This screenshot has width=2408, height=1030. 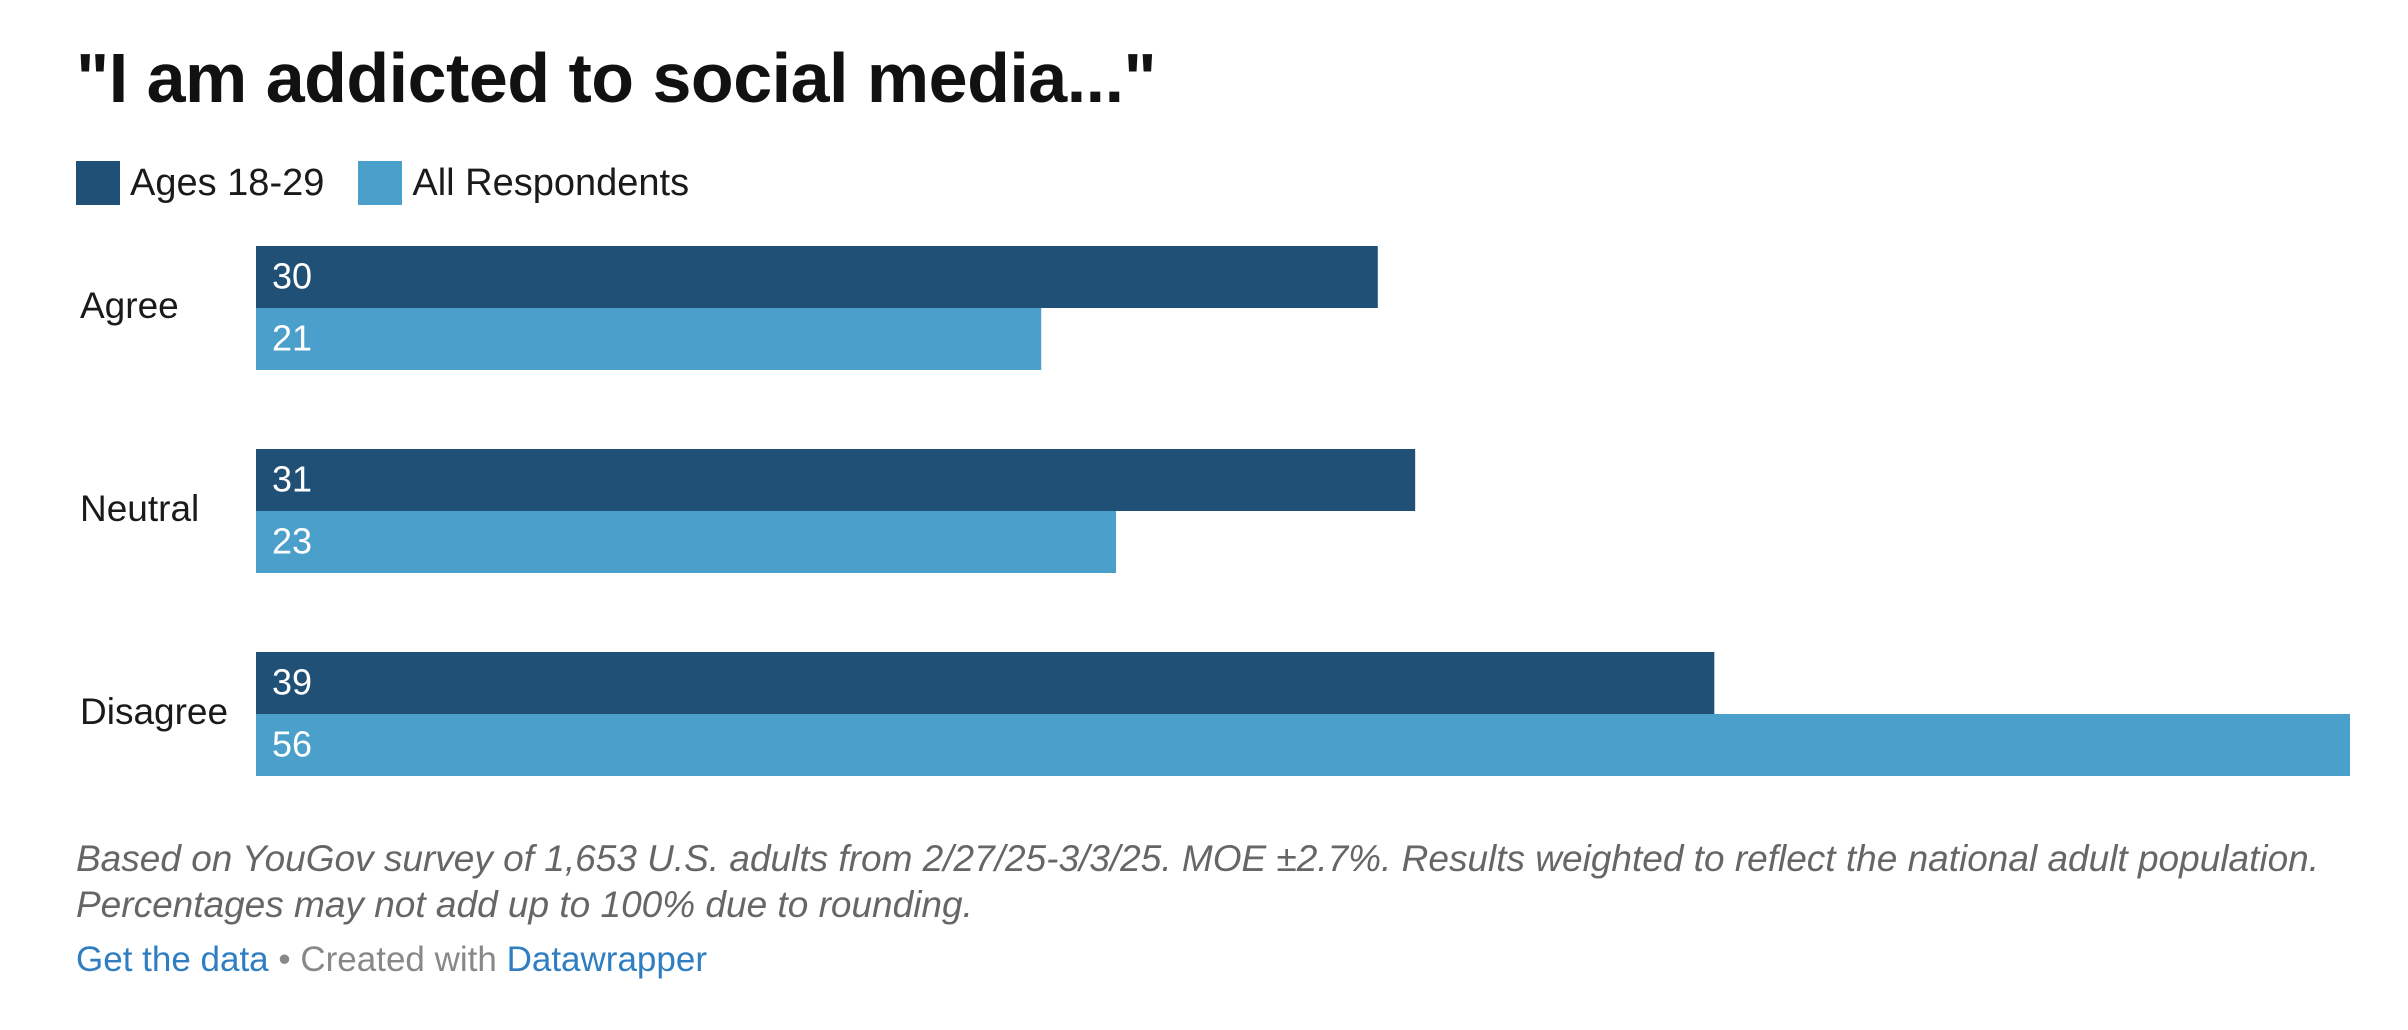 What do you see at coordinates (616, 78) in the screenshot?
I see `chart-title: "I am addicted to social media..."` at bounding box center [616, 78].